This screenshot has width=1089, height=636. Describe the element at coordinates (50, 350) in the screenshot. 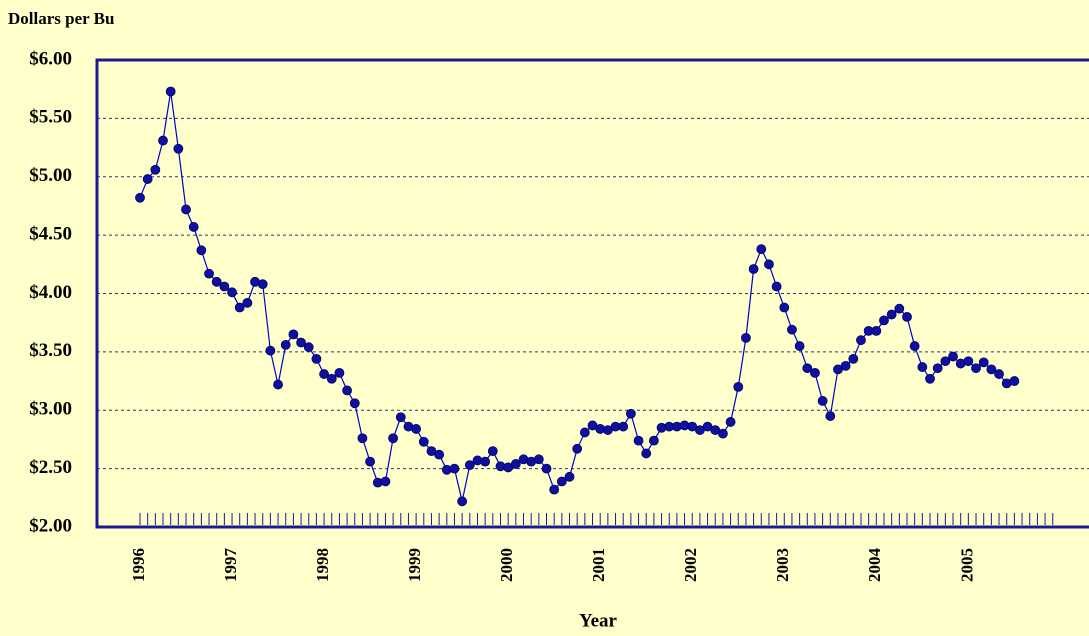

I see `y-tick-label: $3.50` at that location.